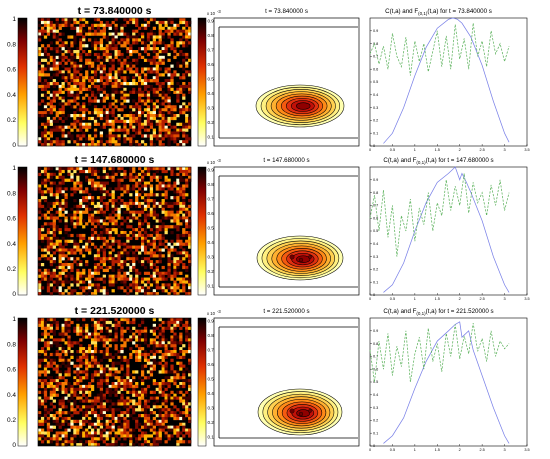 Image resolution: width=550 pixels, height=459 pixels. Describe the element at coordinates (11, 344) in the screenshot. I see `map-colorbar-tick: 0.8` at that location.